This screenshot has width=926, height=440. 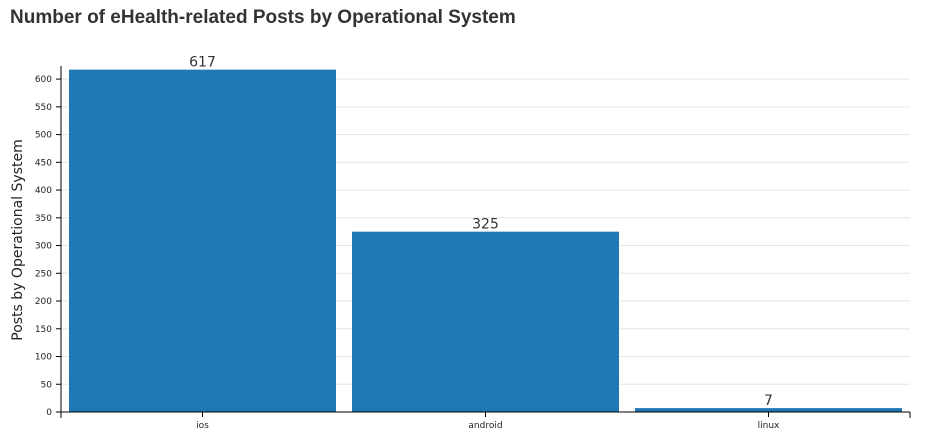 I want to click on x-tick-label-ios: ios, so click(x=202, y=426).